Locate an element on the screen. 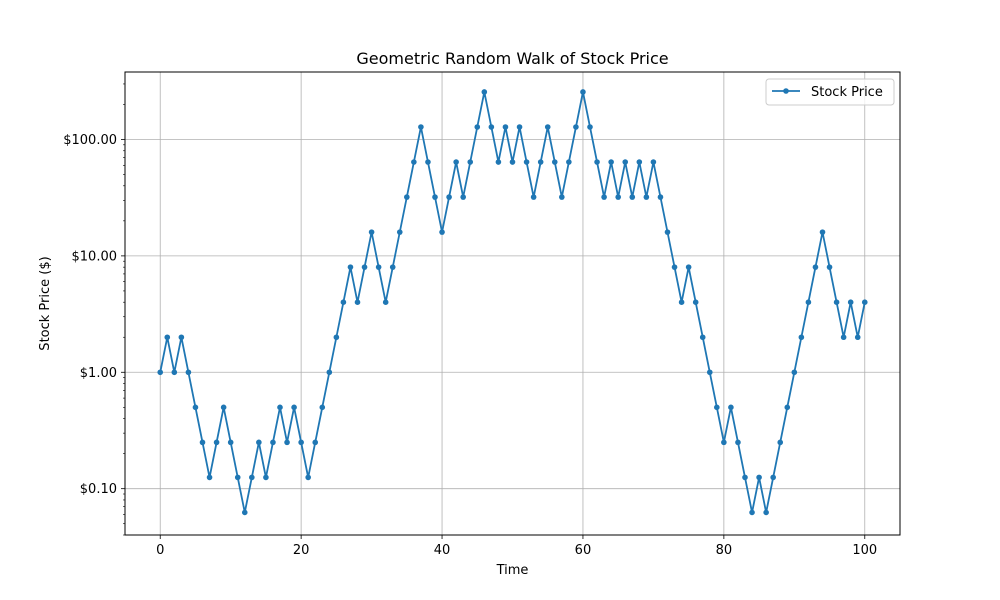  legend-label: Stock Price is located at coordinates (847, 92).